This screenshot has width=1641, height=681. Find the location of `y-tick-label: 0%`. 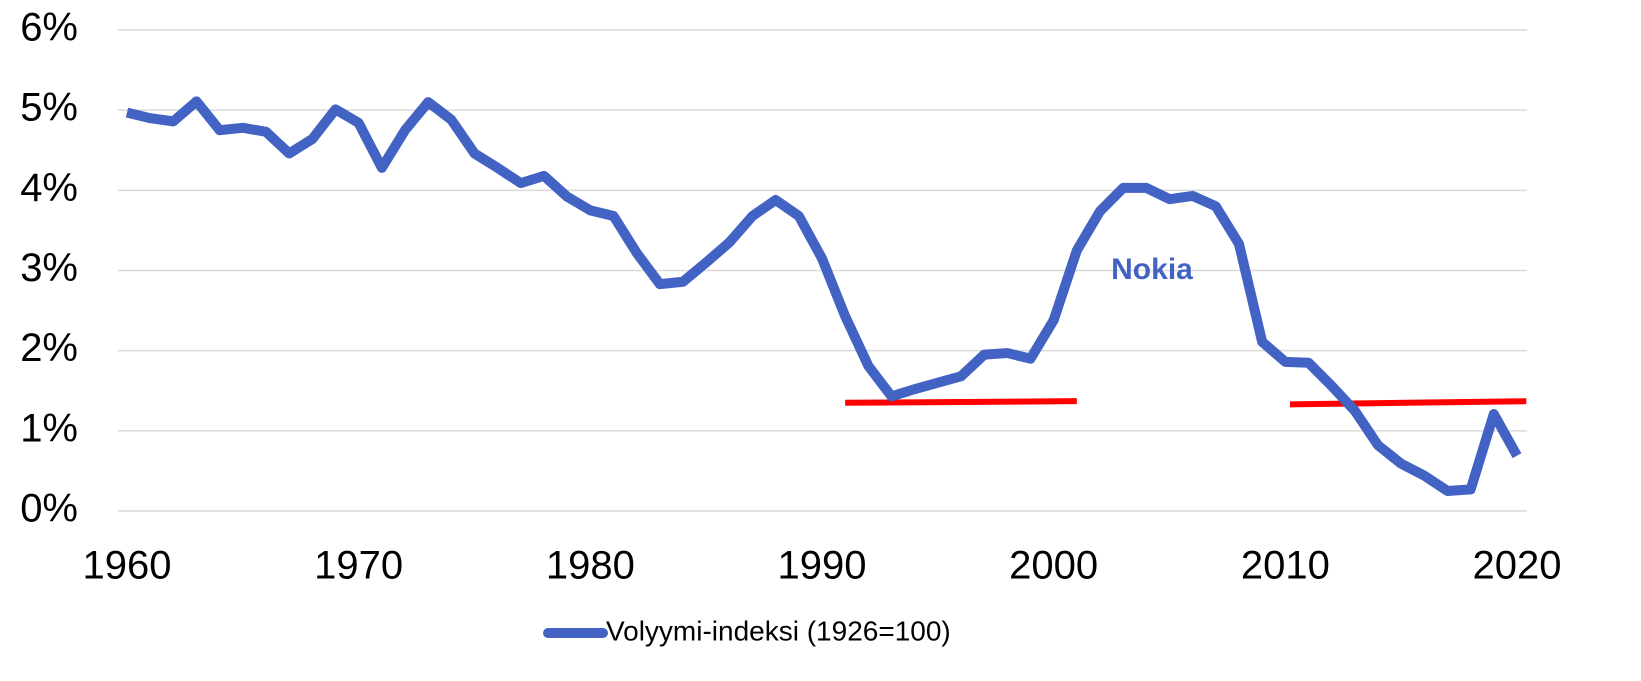

y-tick-label: 0% is located at coordinates (49, 509).